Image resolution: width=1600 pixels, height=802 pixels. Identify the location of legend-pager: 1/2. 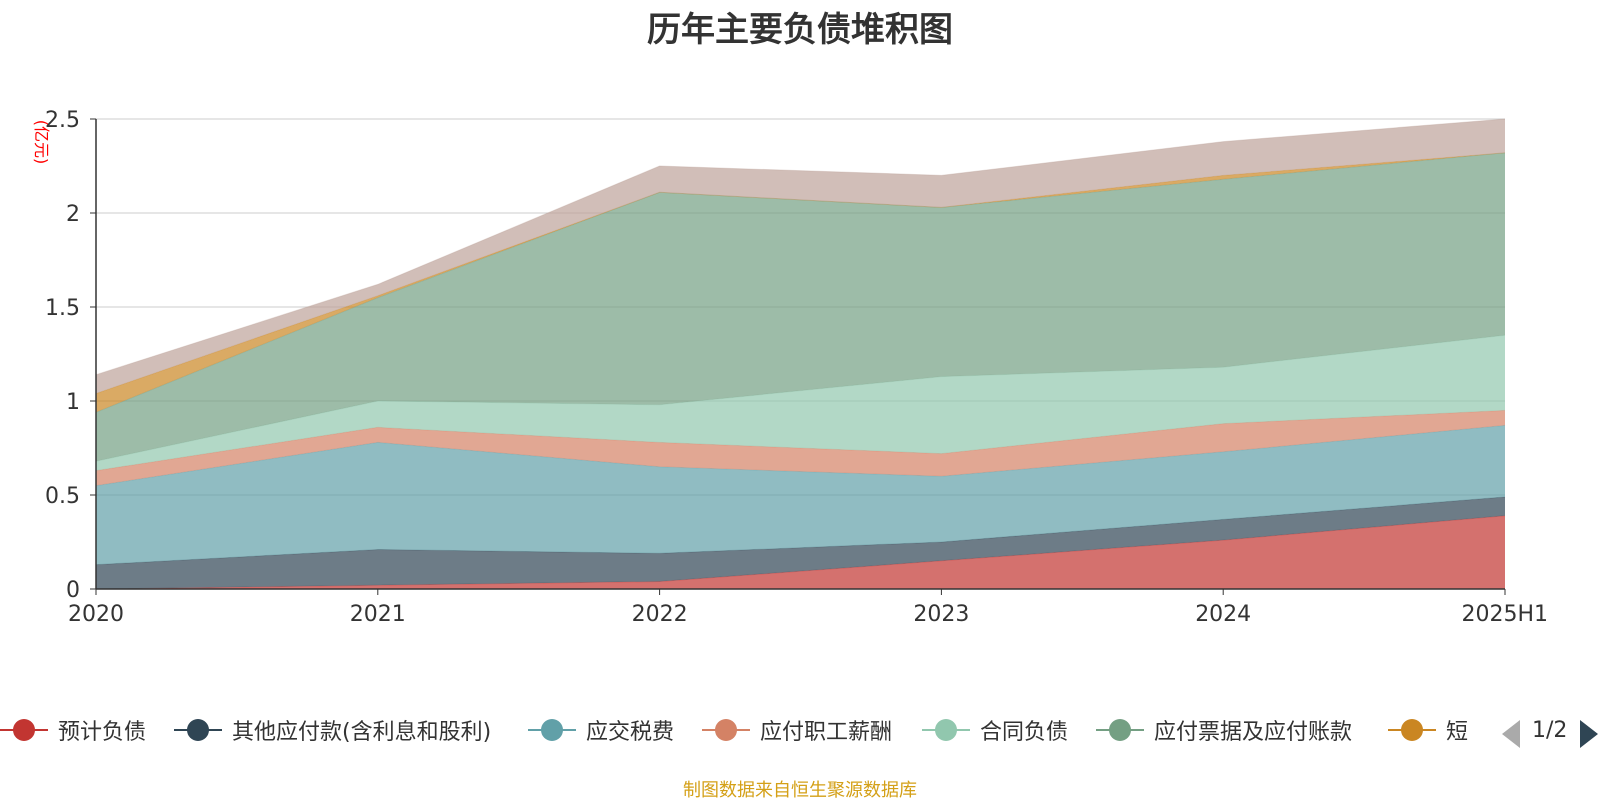
(1550, 733).